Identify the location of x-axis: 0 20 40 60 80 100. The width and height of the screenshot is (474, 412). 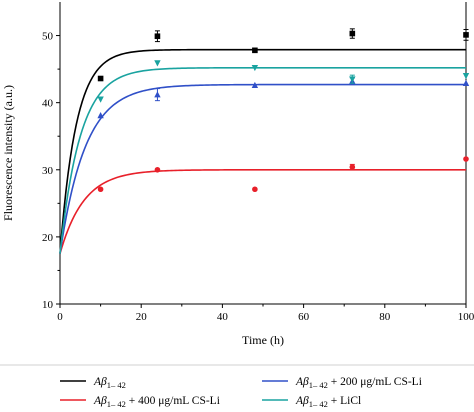
(265, 313).